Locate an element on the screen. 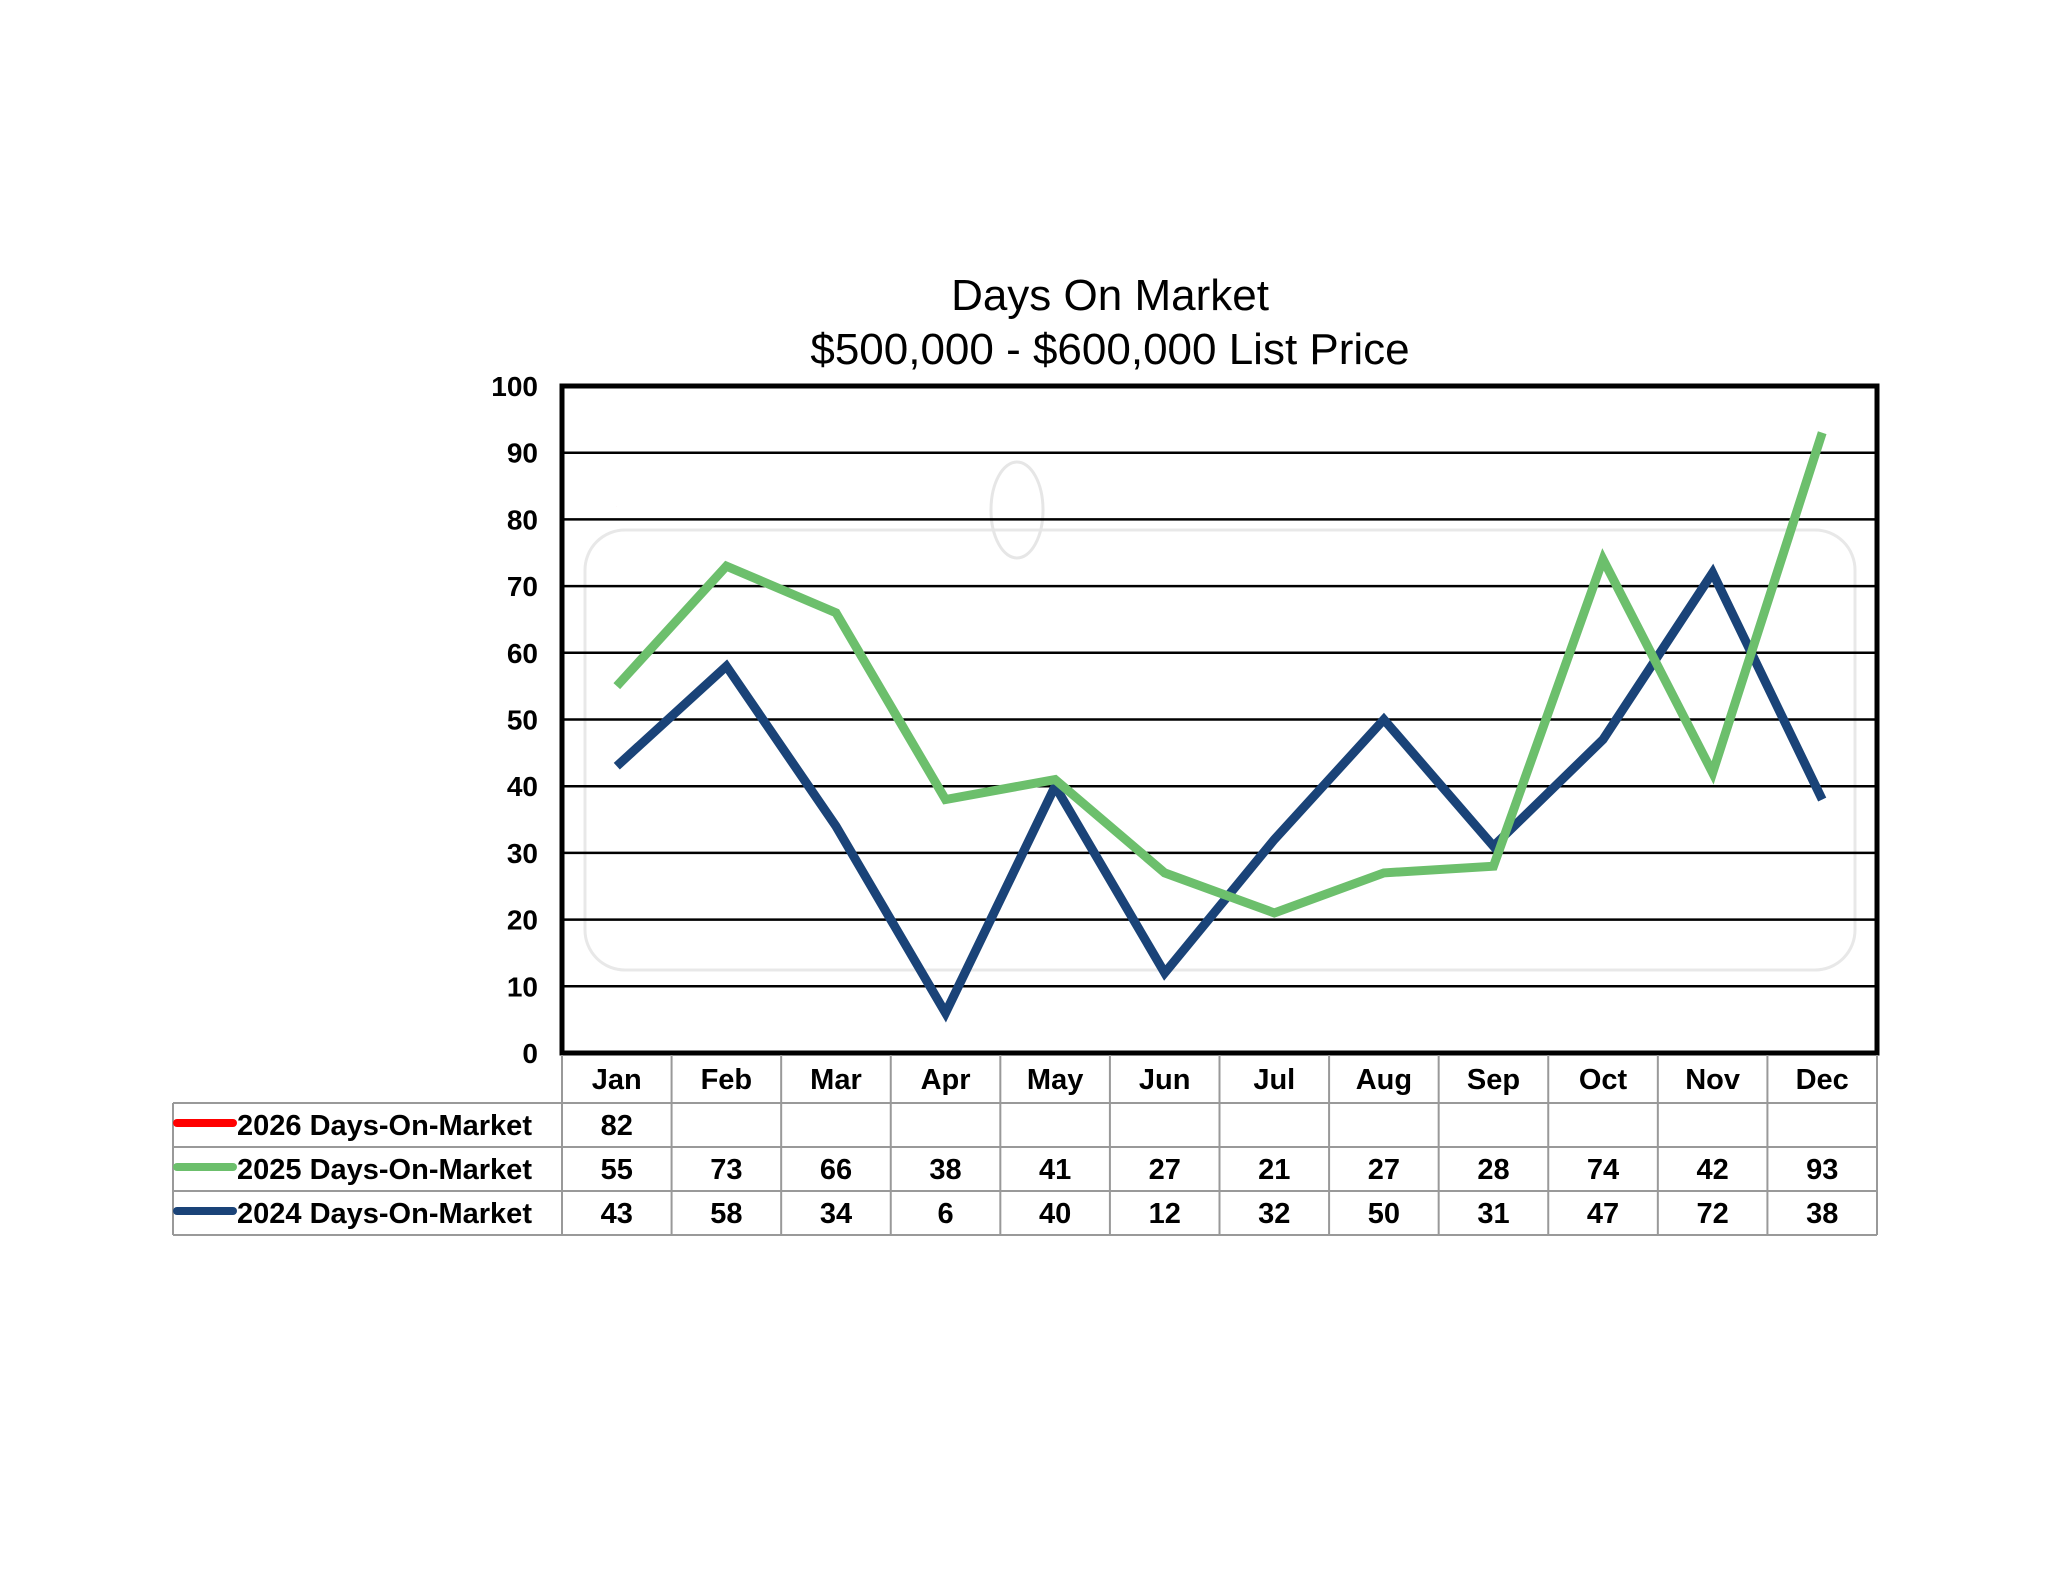 The width and height of the screenshot is (2048, 1583). x-tick-label: Mar is located at coordinates (836, 1080).